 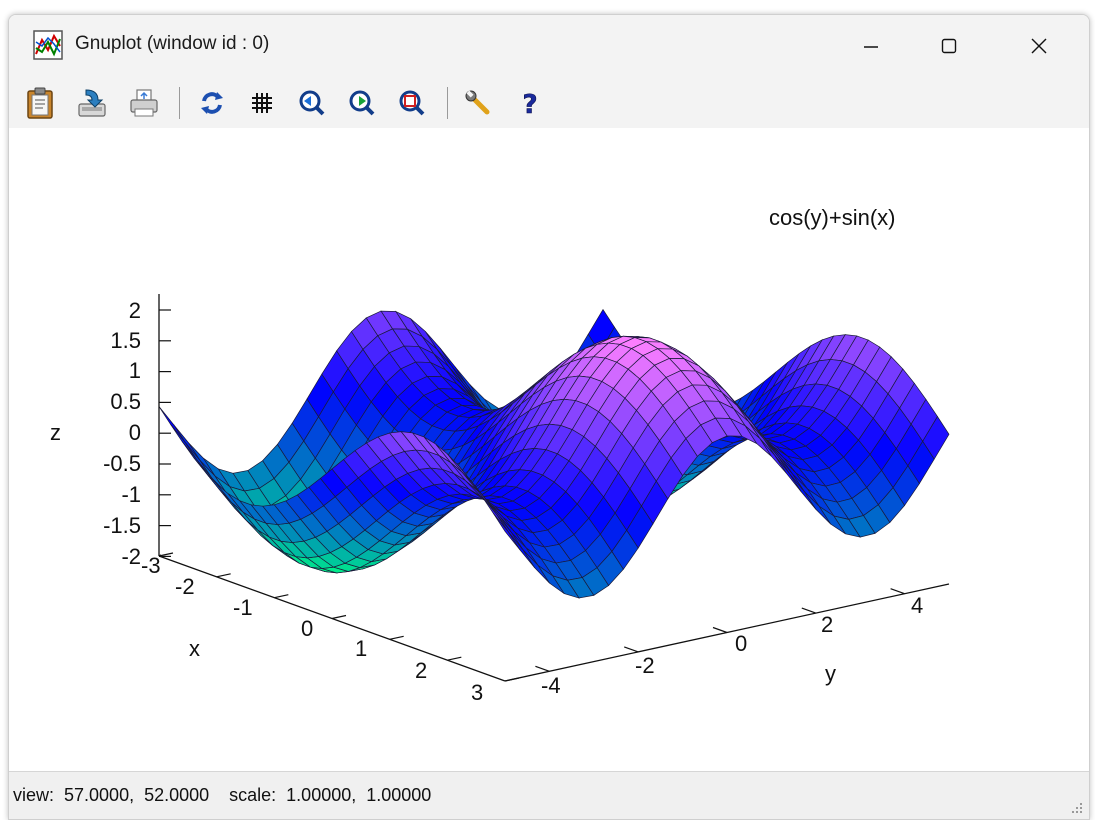 I want to click on printer-icon, so click(x=144, y=103).